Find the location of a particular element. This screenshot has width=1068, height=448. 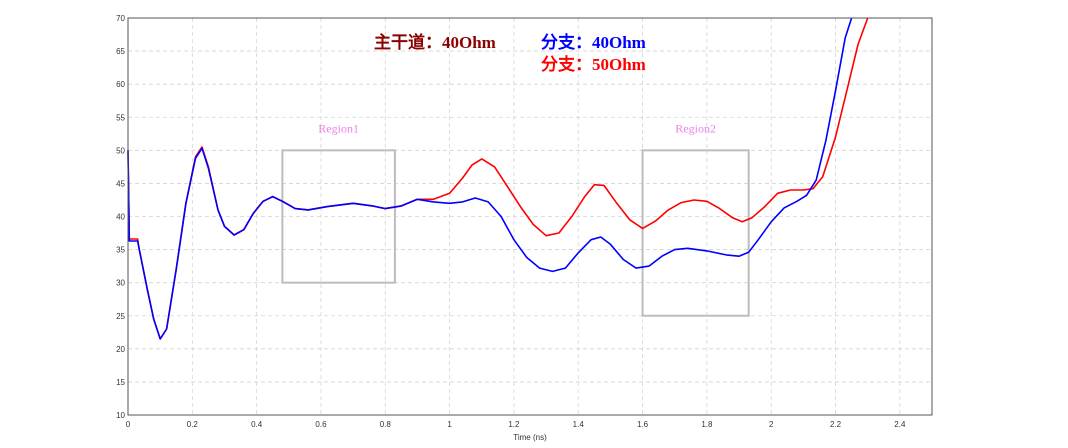

legend-entry: 分支：50Ohm is located at coordinates (593, 64).